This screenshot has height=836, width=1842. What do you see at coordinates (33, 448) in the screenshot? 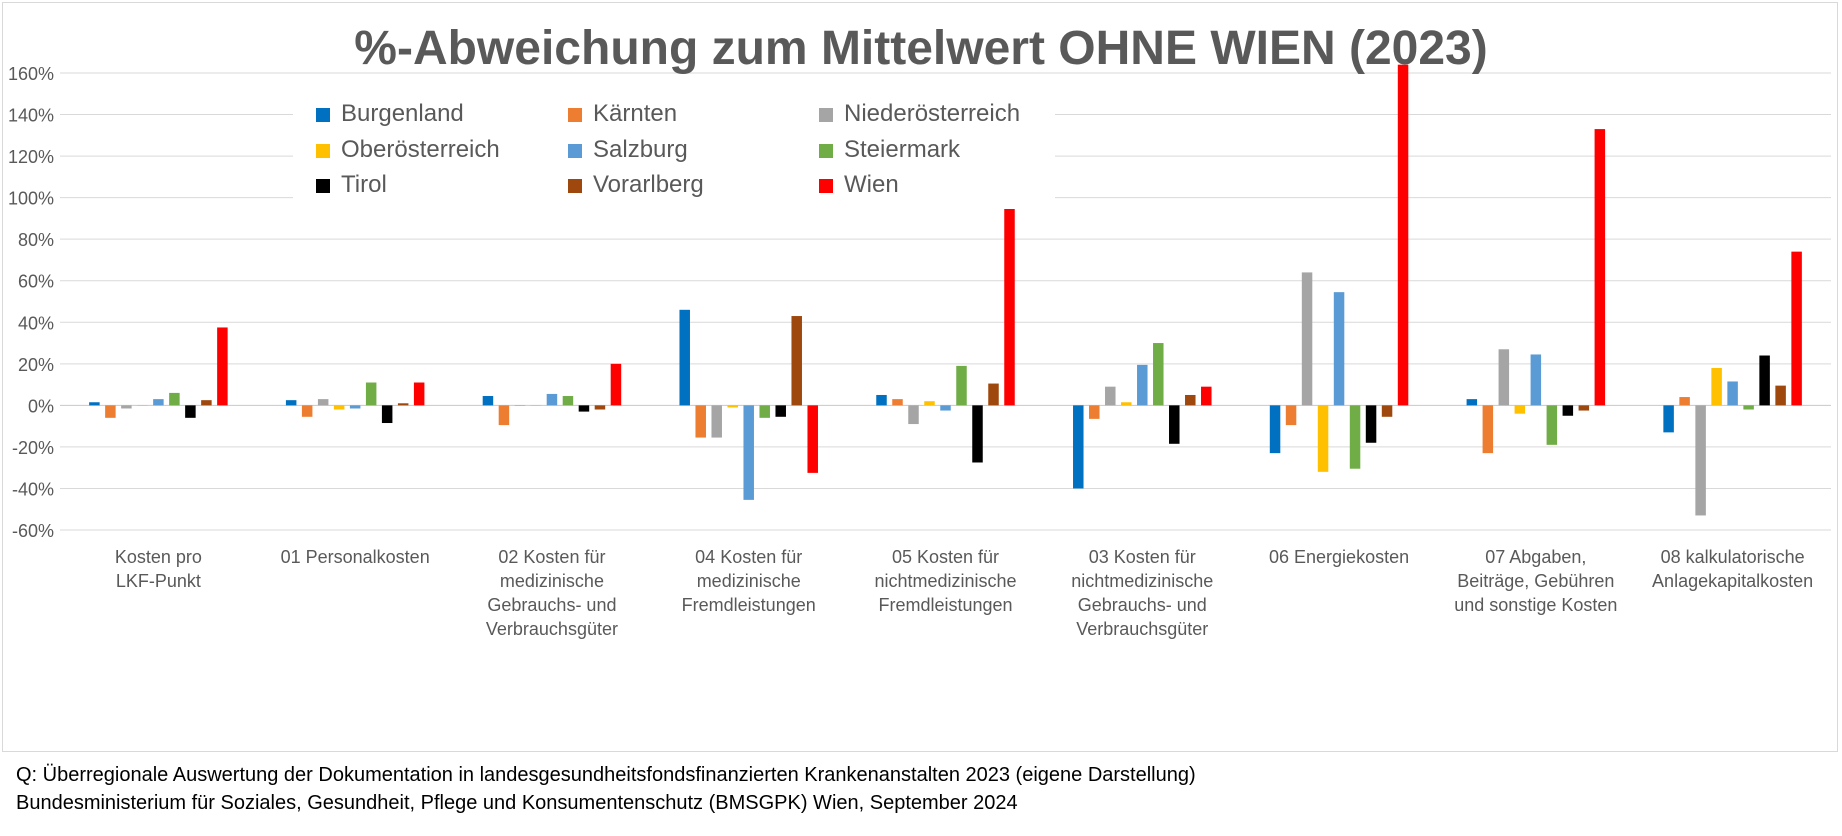
I see `y-tick-label: -20%` at bounding box center [33, 448].